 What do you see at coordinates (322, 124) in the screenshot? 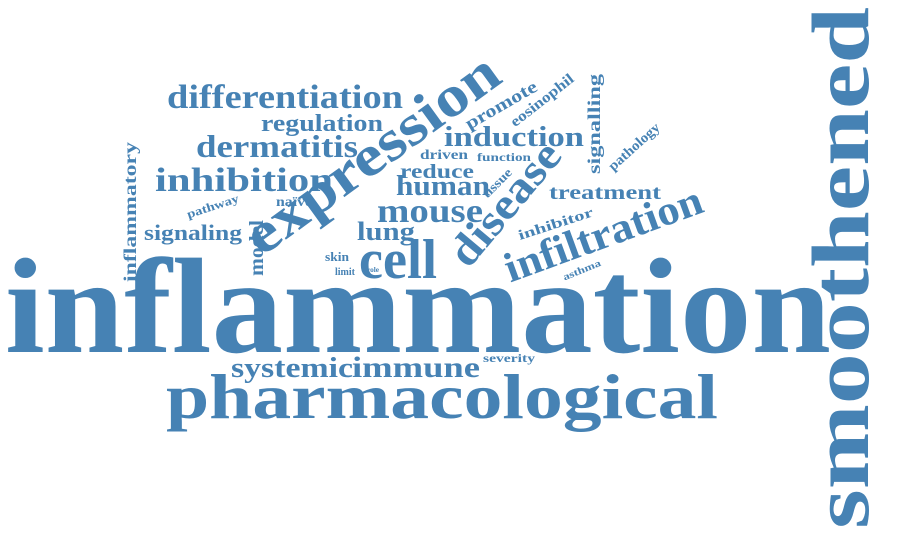
I see `word-regulation: regulation` at bounding box center [322, 124].